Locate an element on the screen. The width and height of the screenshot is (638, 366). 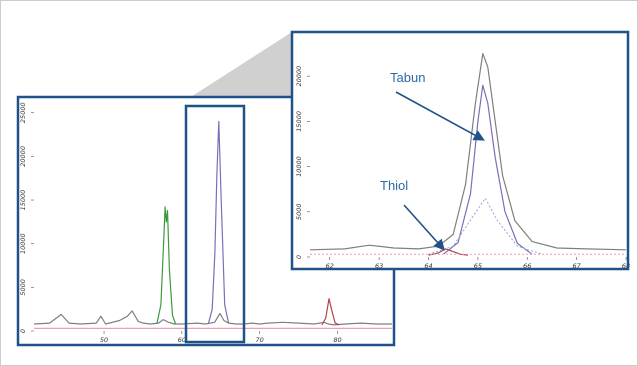
full-series-red is located at coordinates (330, 312).